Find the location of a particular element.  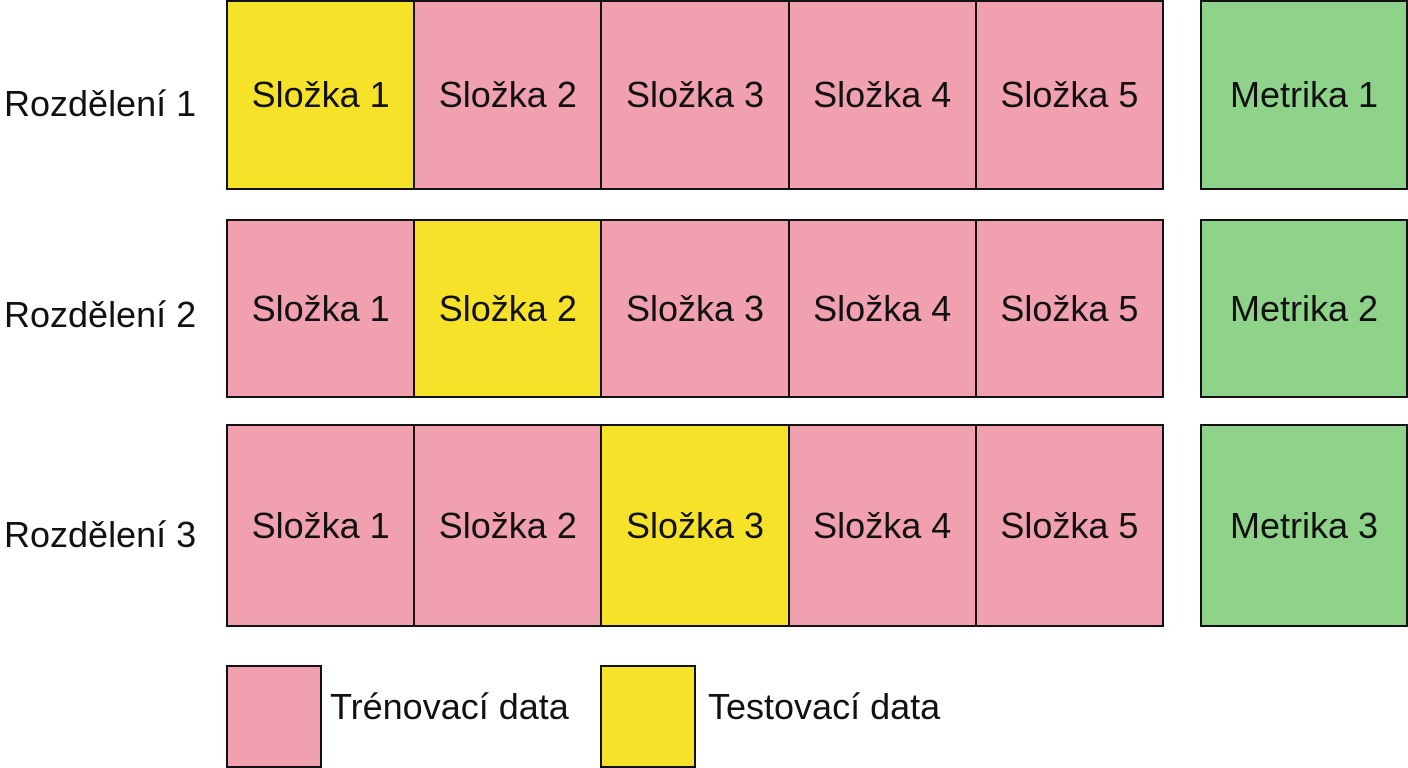

split-label-1: Rozdělení 1 is located at coordinates (100, 103).